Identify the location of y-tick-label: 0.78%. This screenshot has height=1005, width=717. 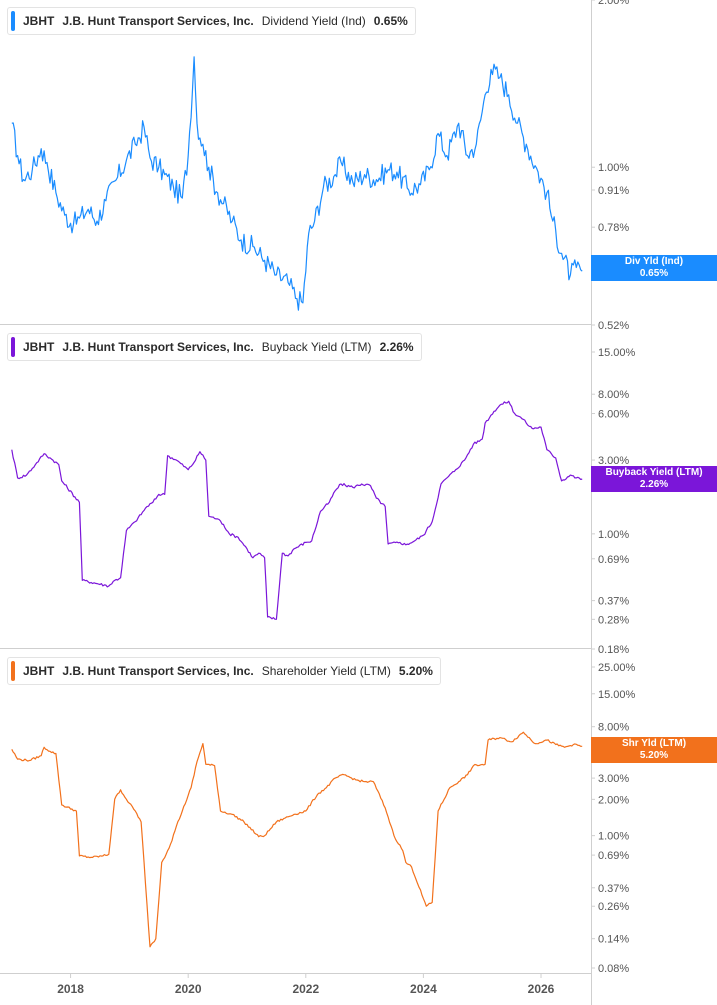
(613, 228).